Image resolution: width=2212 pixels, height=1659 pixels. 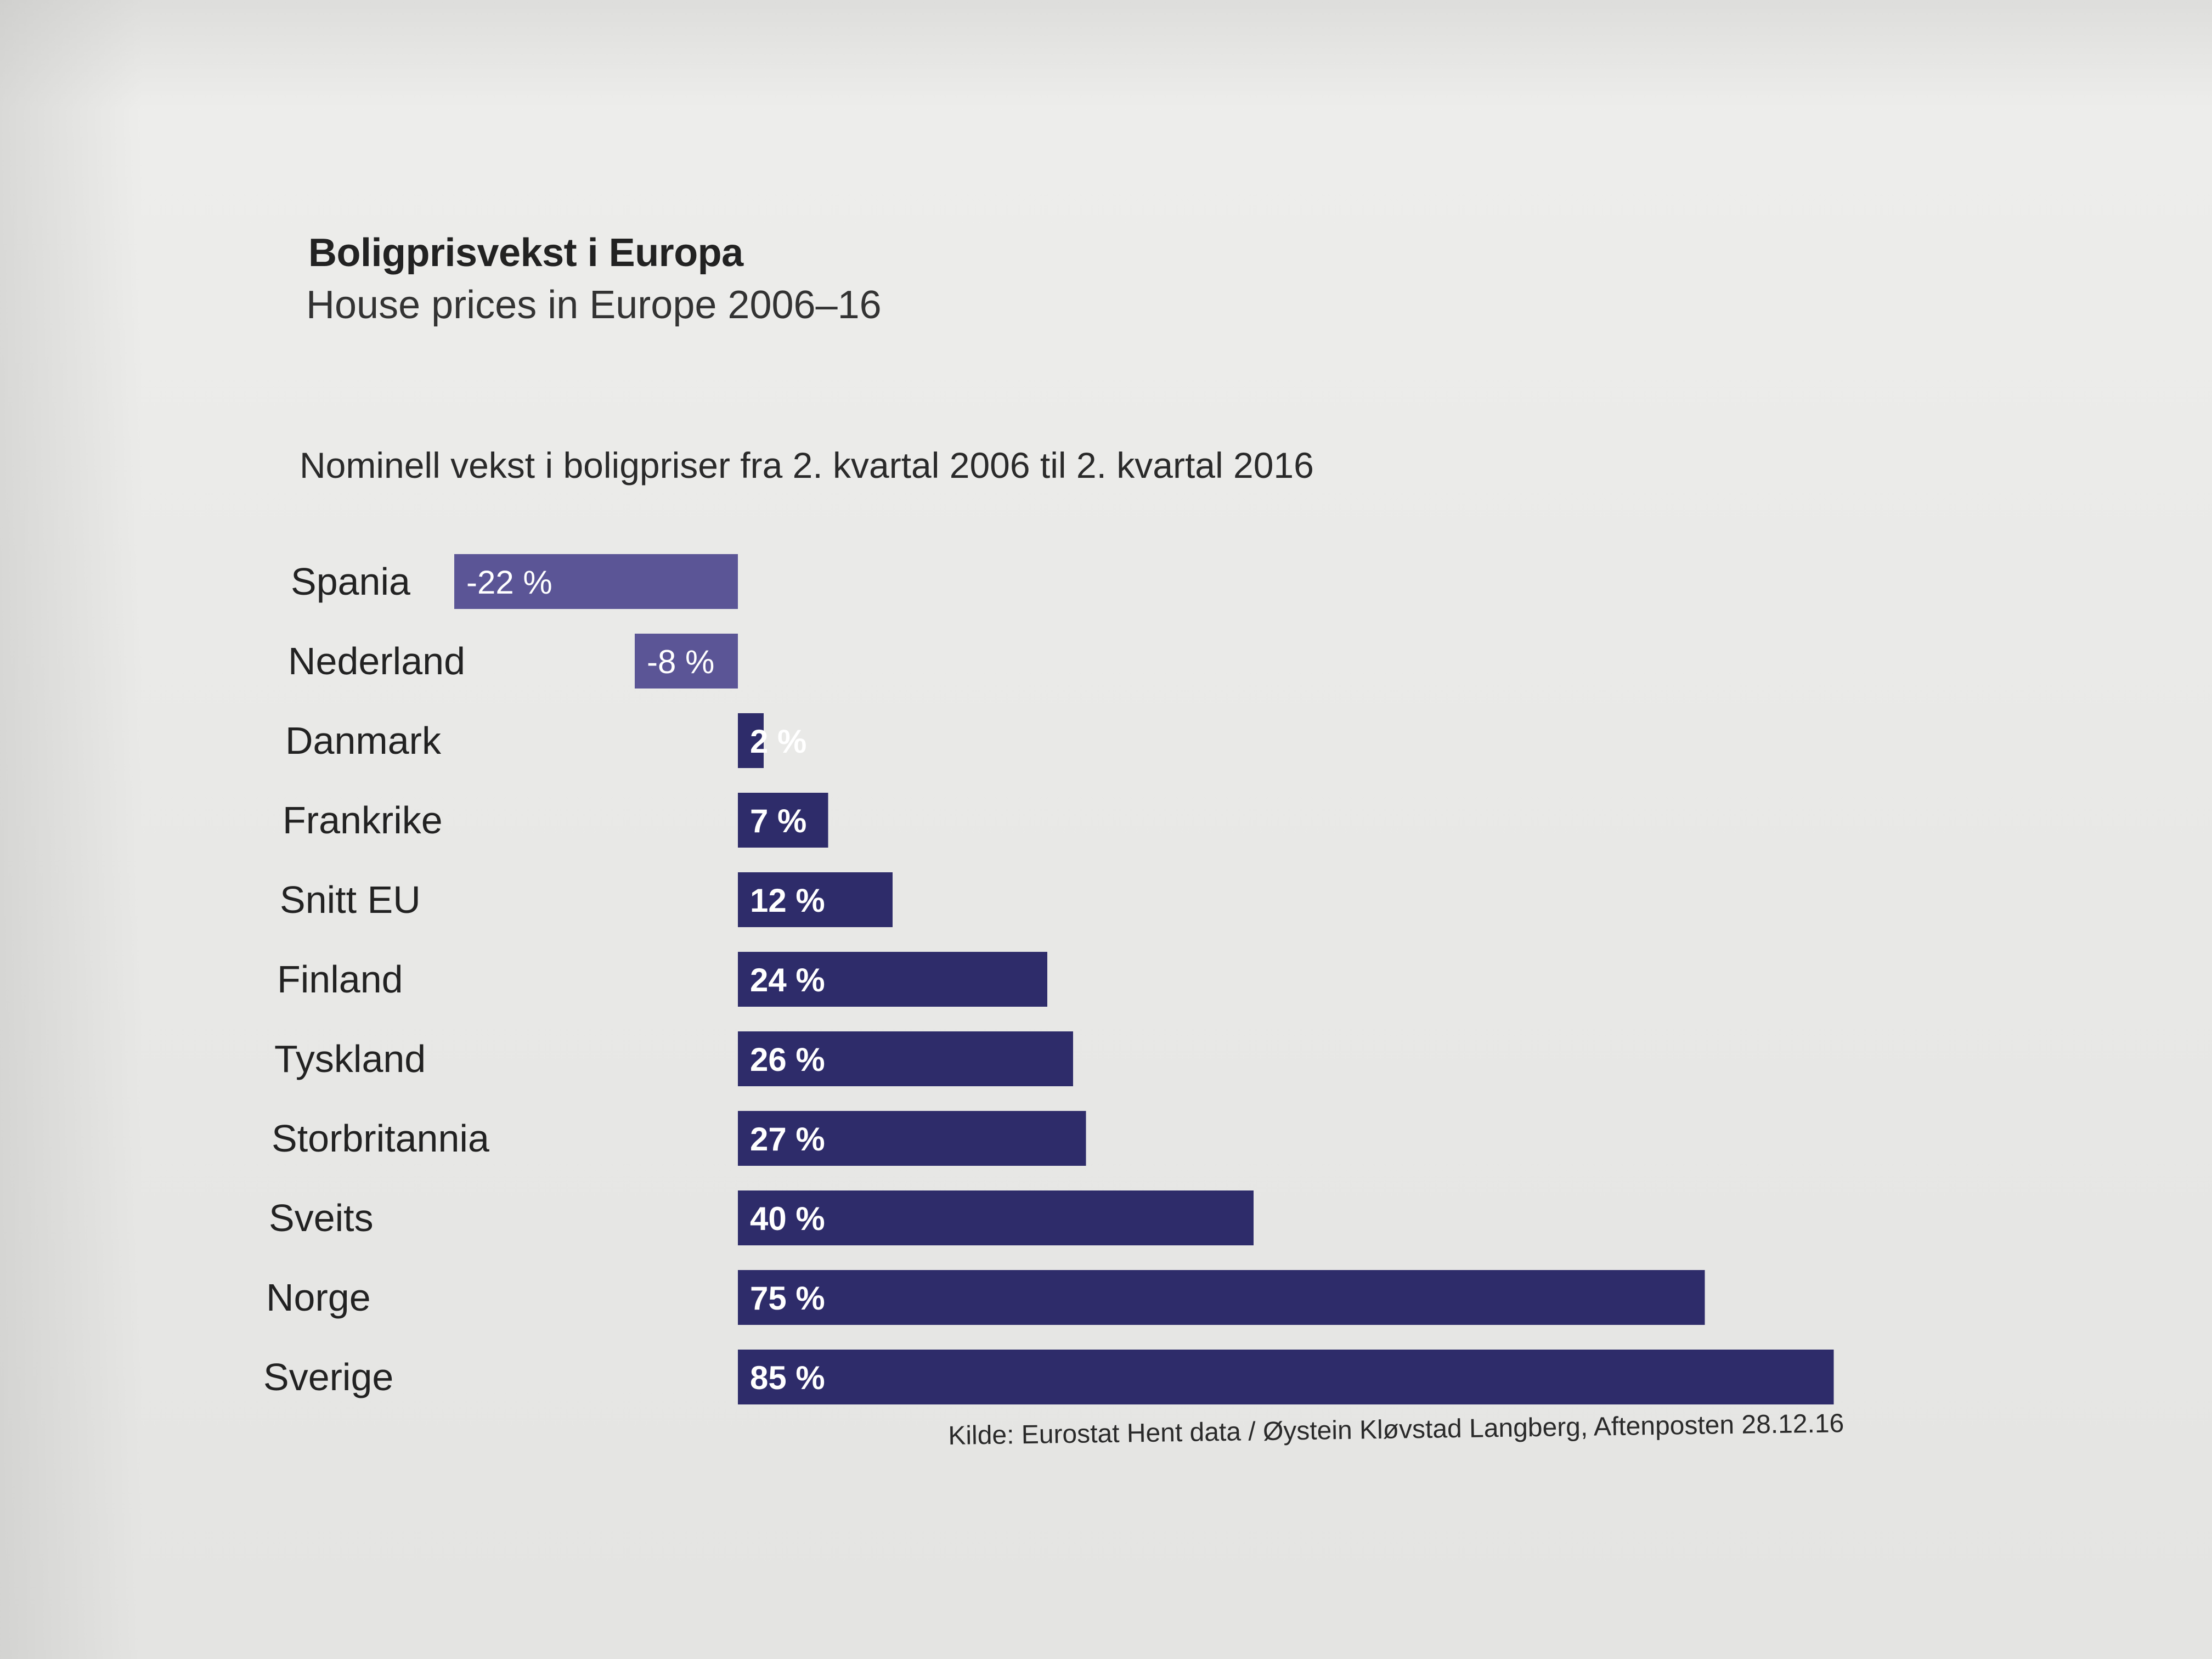 What do you see at coordinates (996, 1218) in the screenshot?
I see `bar-sveits` at bounding box center [996, 1218].